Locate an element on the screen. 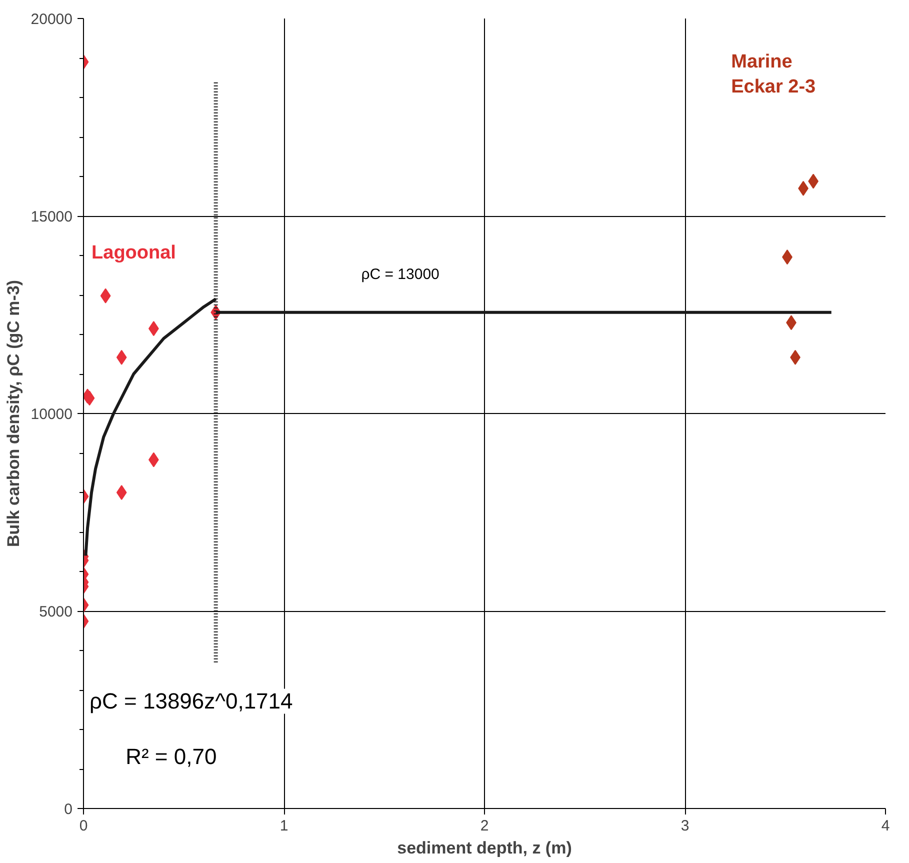 Image resolution: width=909 pixels, height=863 pixels. annotation: ρC = 13000 is located at coordinates (400, 275).